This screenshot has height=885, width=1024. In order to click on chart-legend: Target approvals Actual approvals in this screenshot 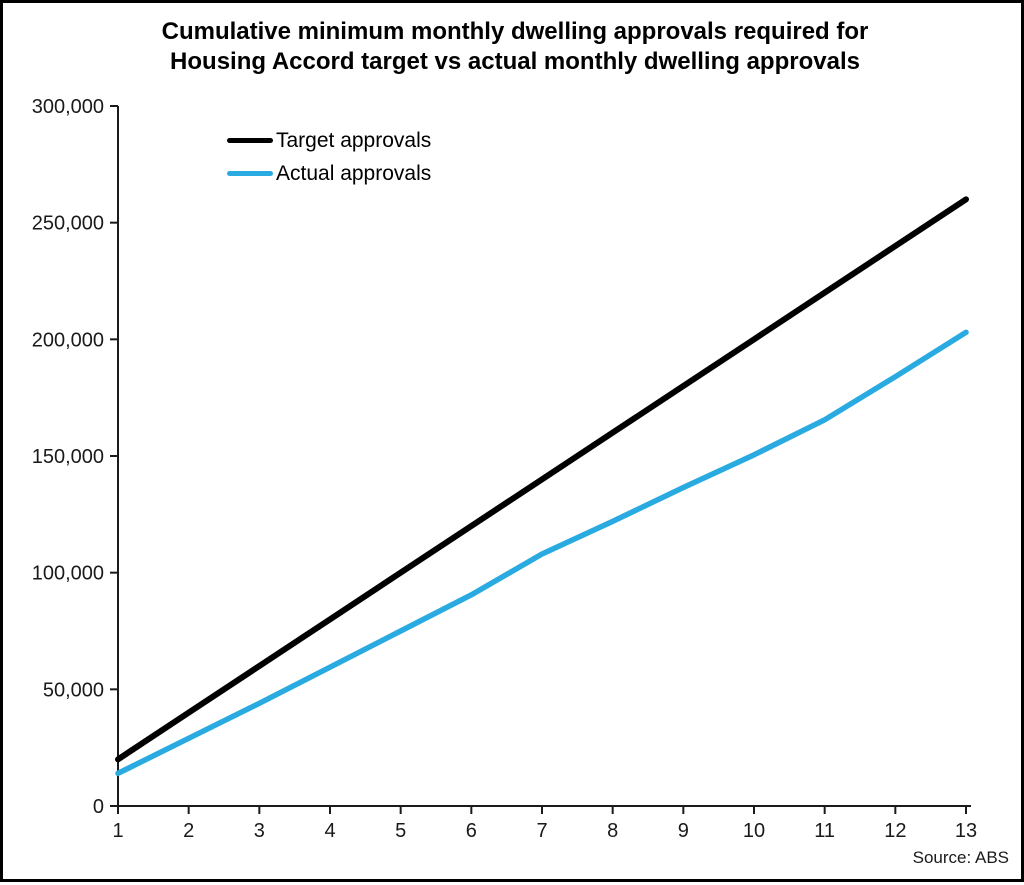, I will do `click(329, 157)`.